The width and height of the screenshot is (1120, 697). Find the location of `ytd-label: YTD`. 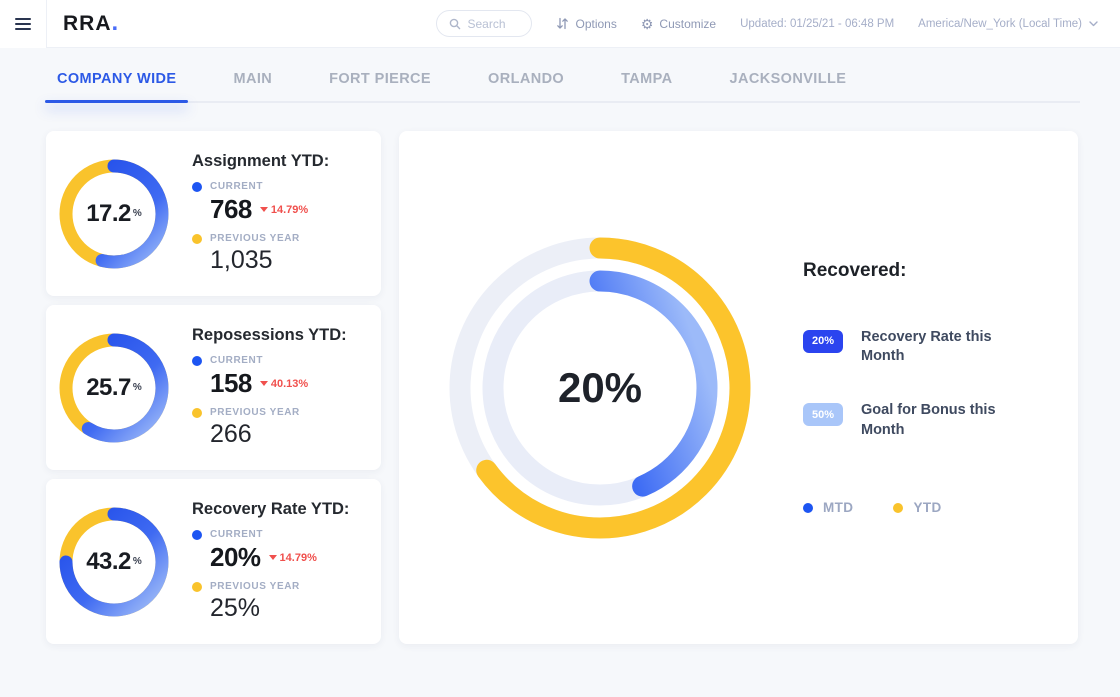

ytd-label: YTD is located at coordinates (927, 508).